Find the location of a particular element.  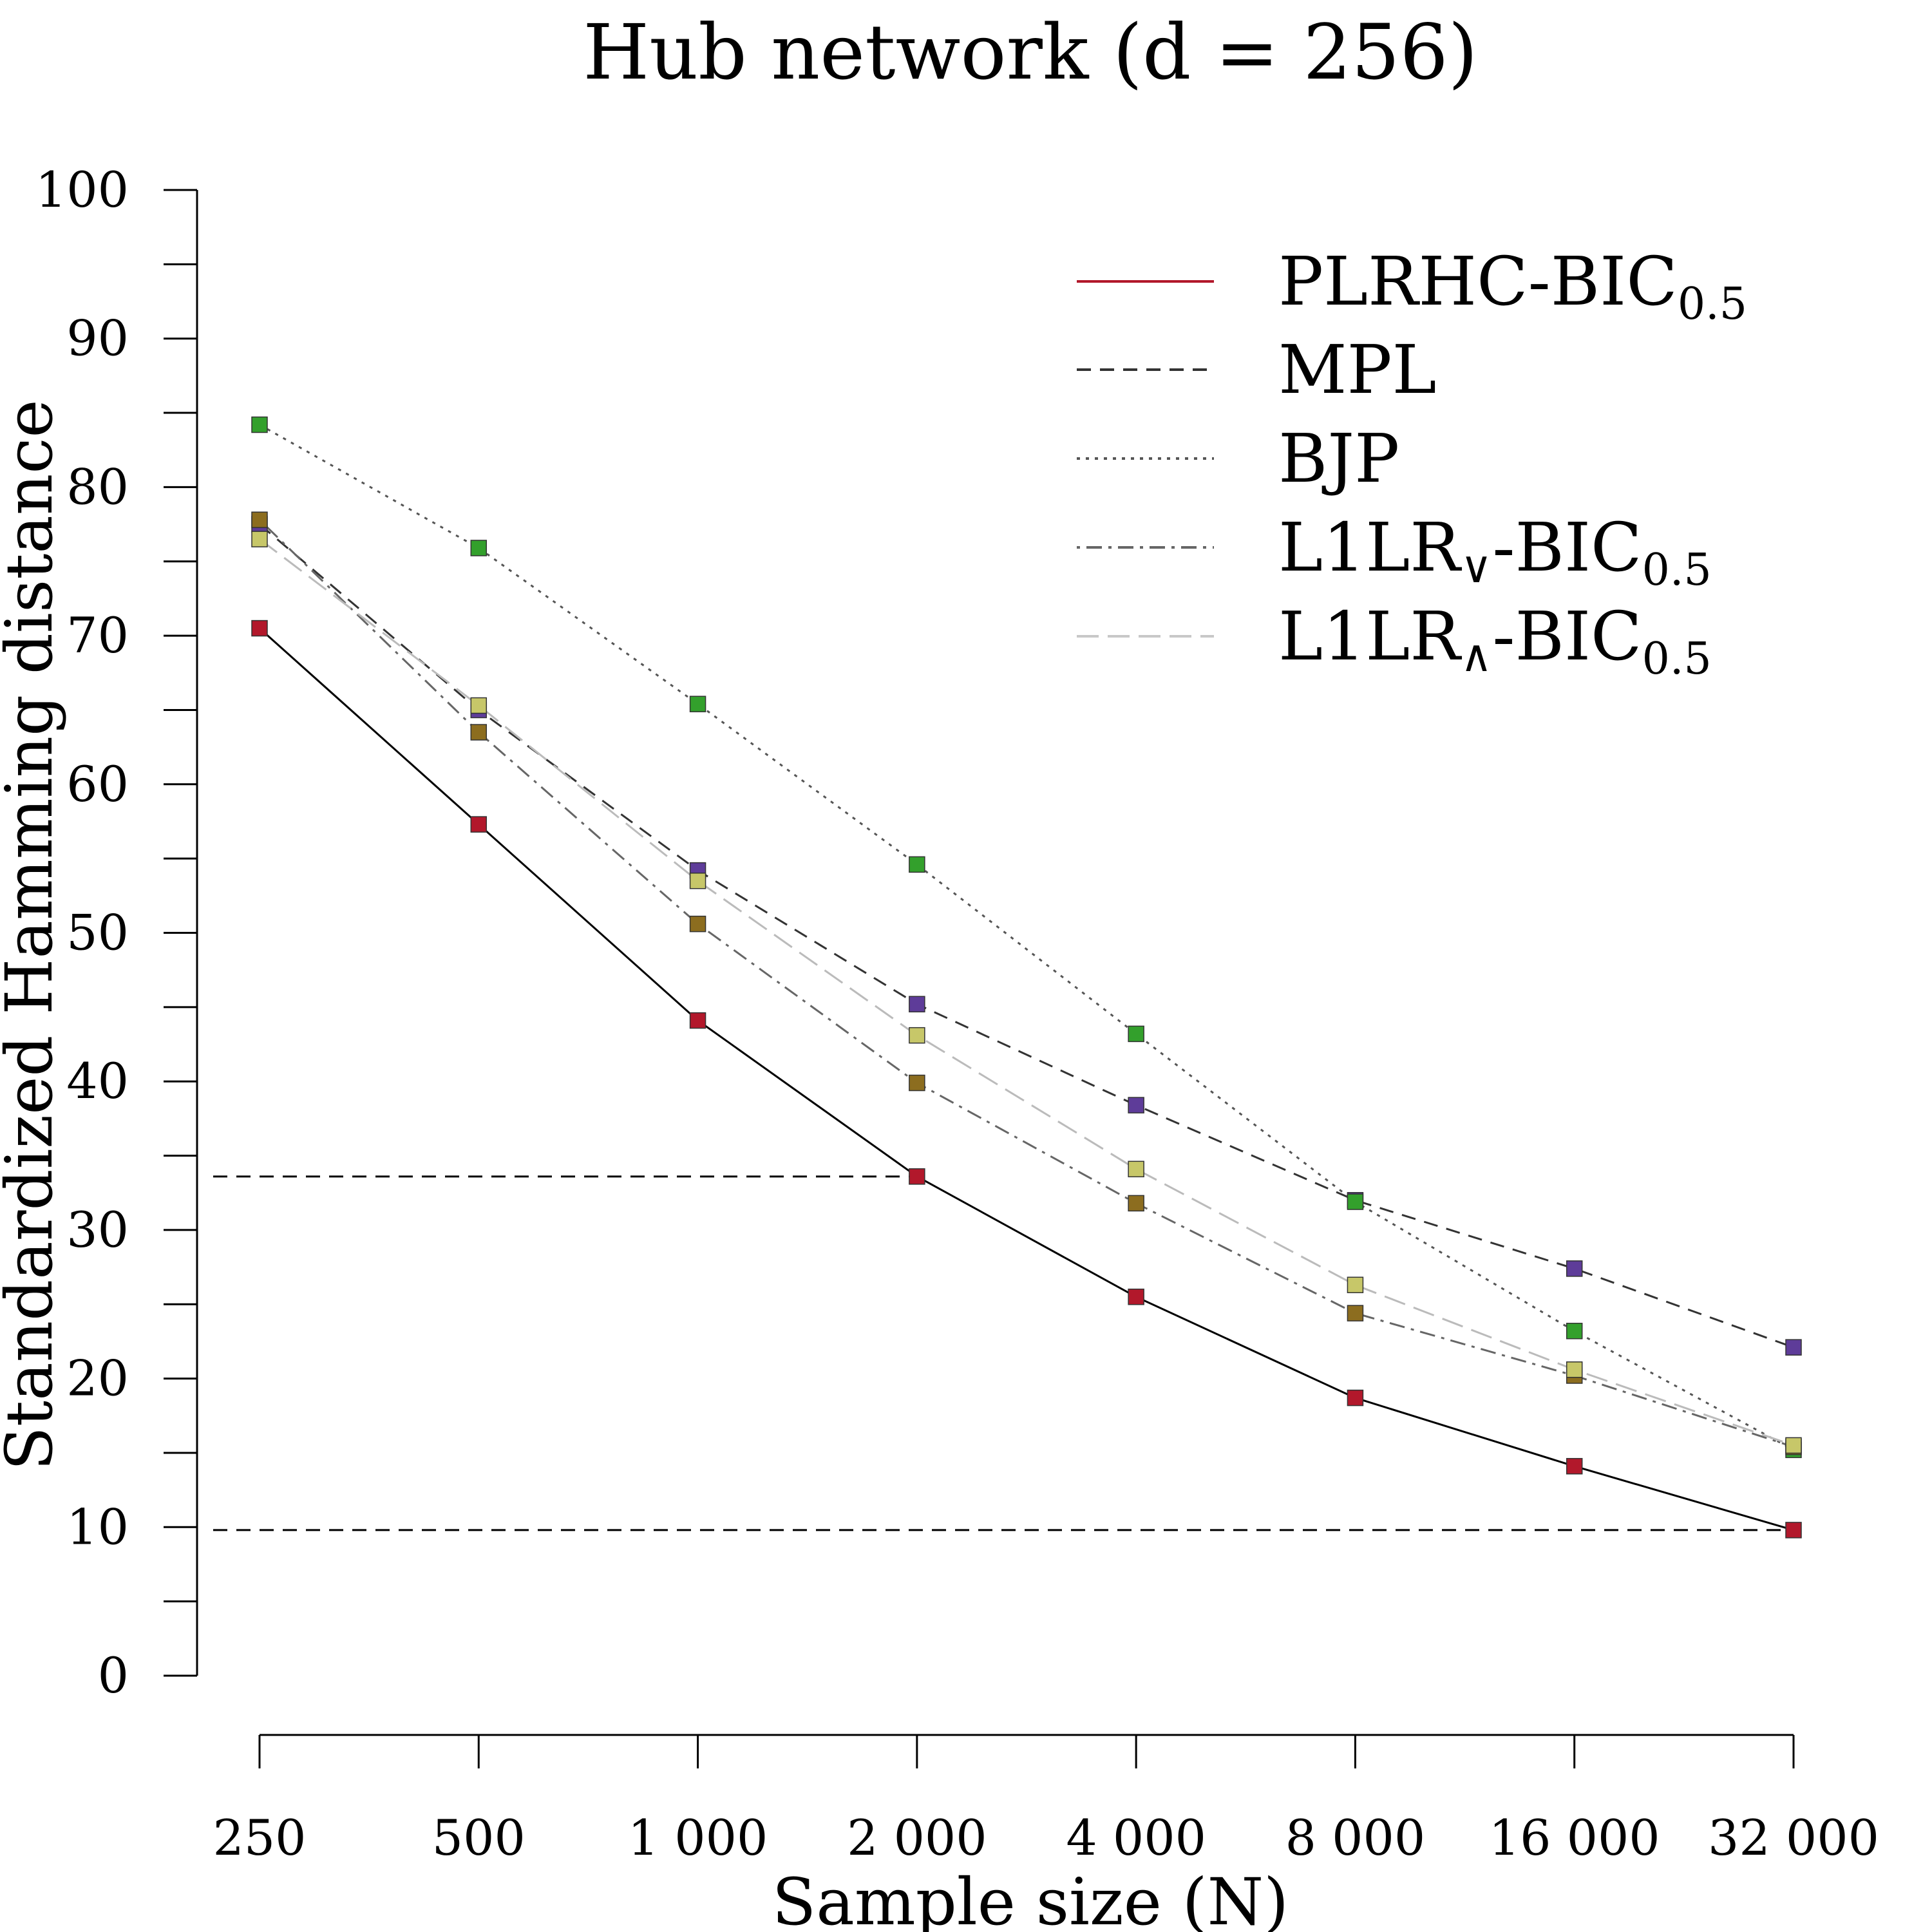

x-tick-label: 1 000 is located at coordinates (698, 1837).